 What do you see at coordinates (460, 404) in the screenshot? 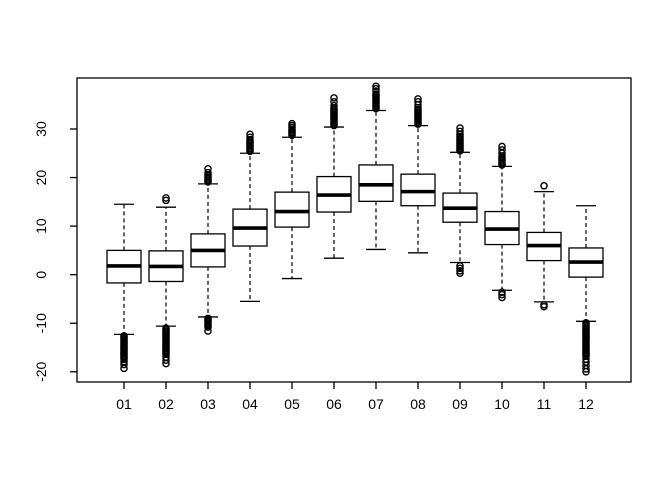
I see `x-tick-label: 09` at bounding box center [460, 404].